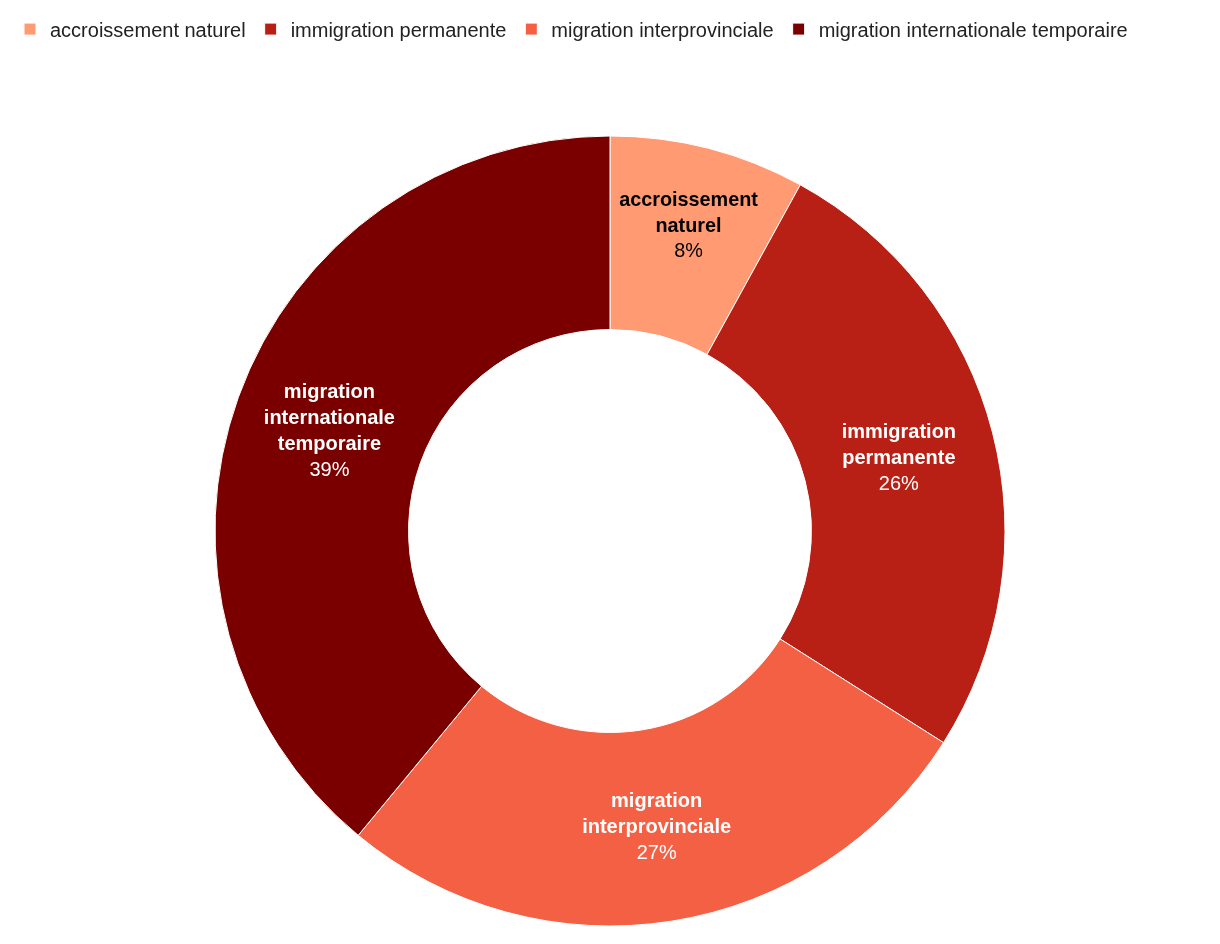  What do you see at coordinates (329, 468) in the screenshot?
I see `data-label: 39%` at bounding box center [329, 468].